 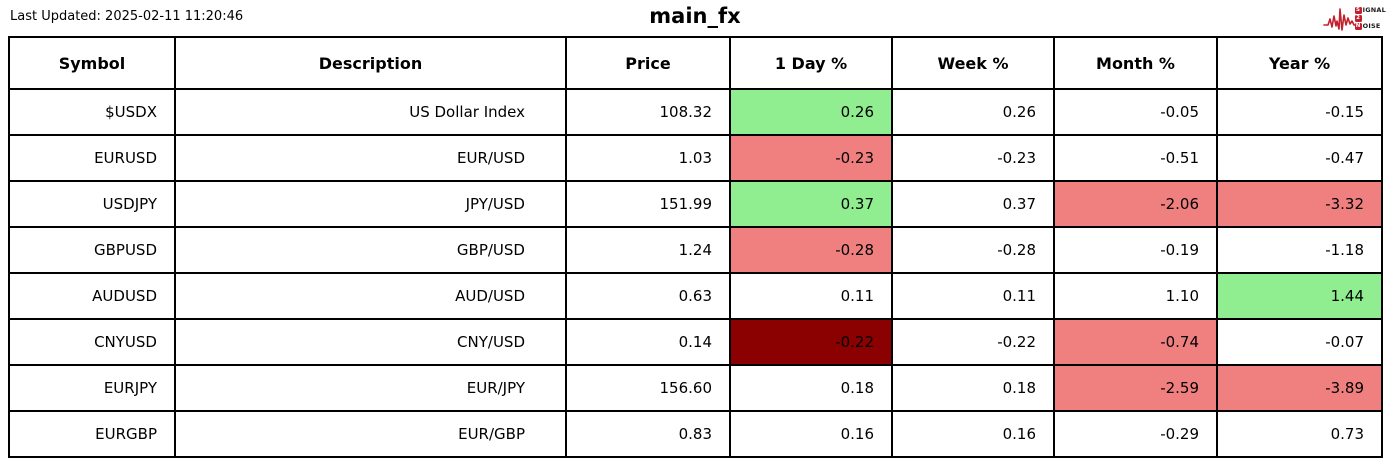 What do you see at coordinates (370, 158) in the screenshot?
I see `cell-description: EUR/USD` at bounding box center [370, 158].